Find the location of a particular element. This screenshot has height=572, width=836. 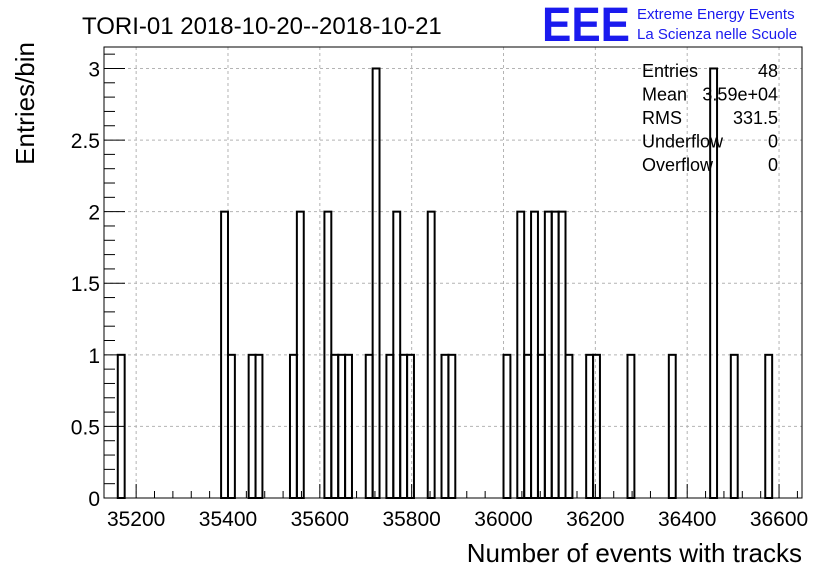

x-tick-label: 36000 is located at coordinates (503, 519).